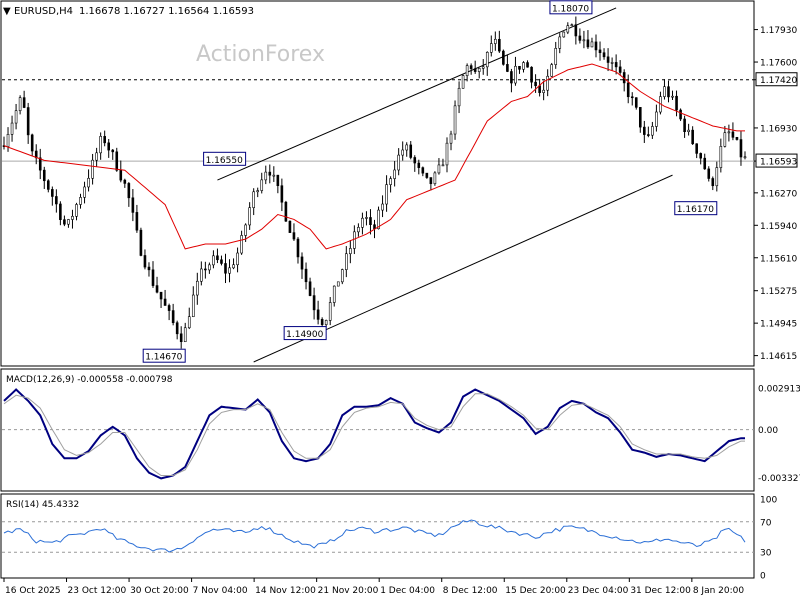  What do you see at coordinates (768, 539) in the screenshot?
I see `rsi-axis: 100 70 30 0` at bounding box center [768, 539].